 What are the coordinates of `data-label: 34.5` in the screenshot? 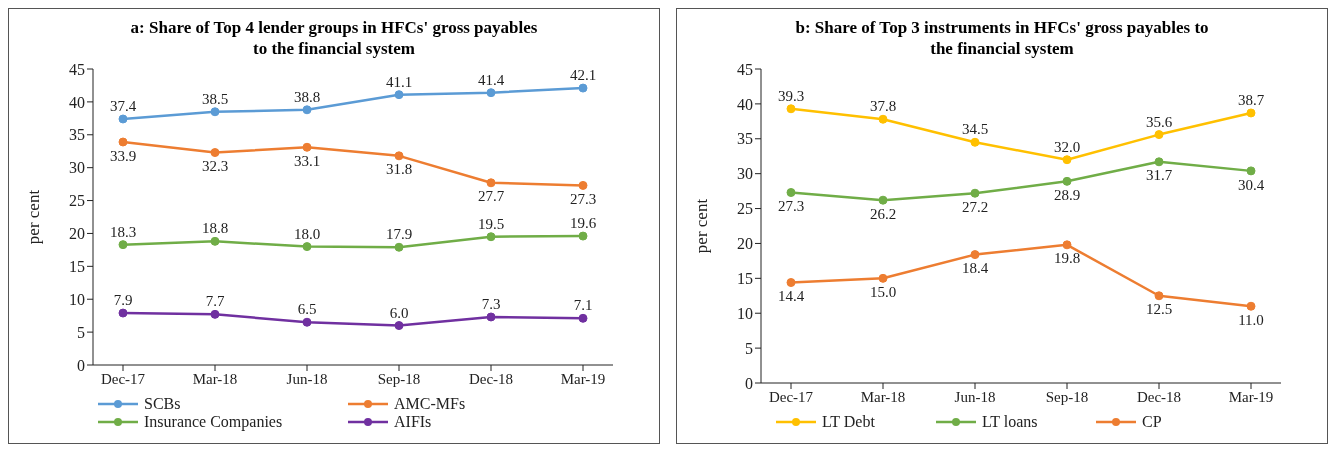 It's located at (975, 129).